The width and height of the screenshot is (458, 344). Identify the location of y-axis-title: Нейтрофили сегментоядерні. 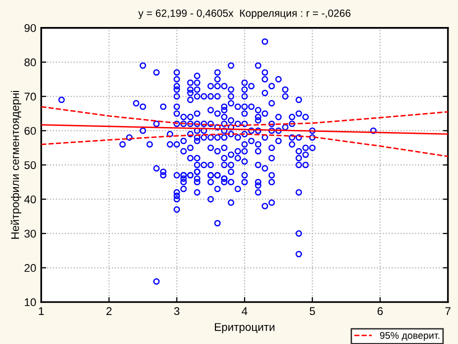
(16, 165).